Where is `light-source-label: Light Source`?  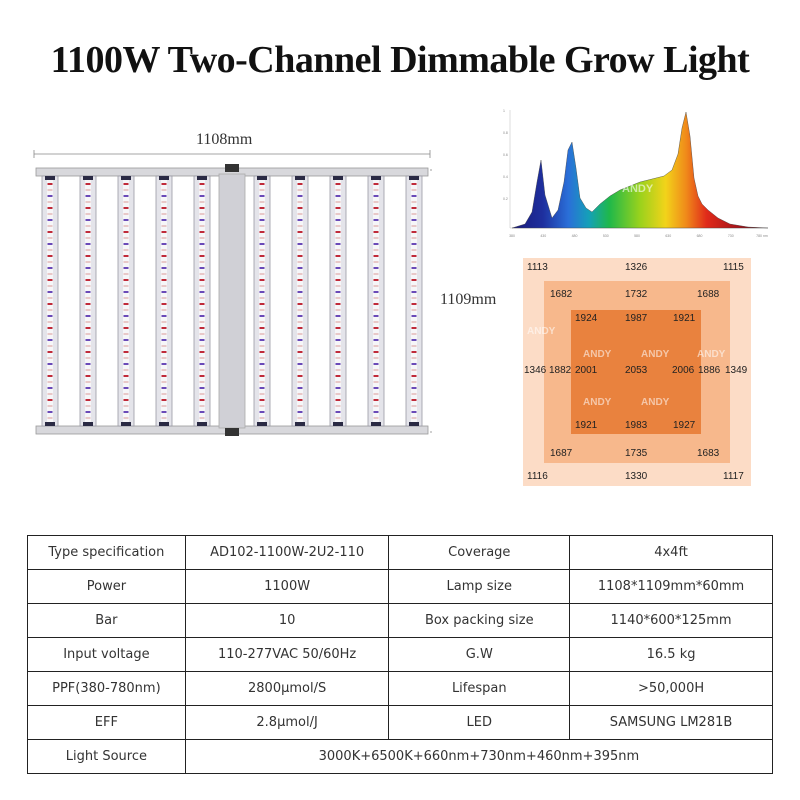
light-source-label: Light Source is located at coordinates (106, 756).